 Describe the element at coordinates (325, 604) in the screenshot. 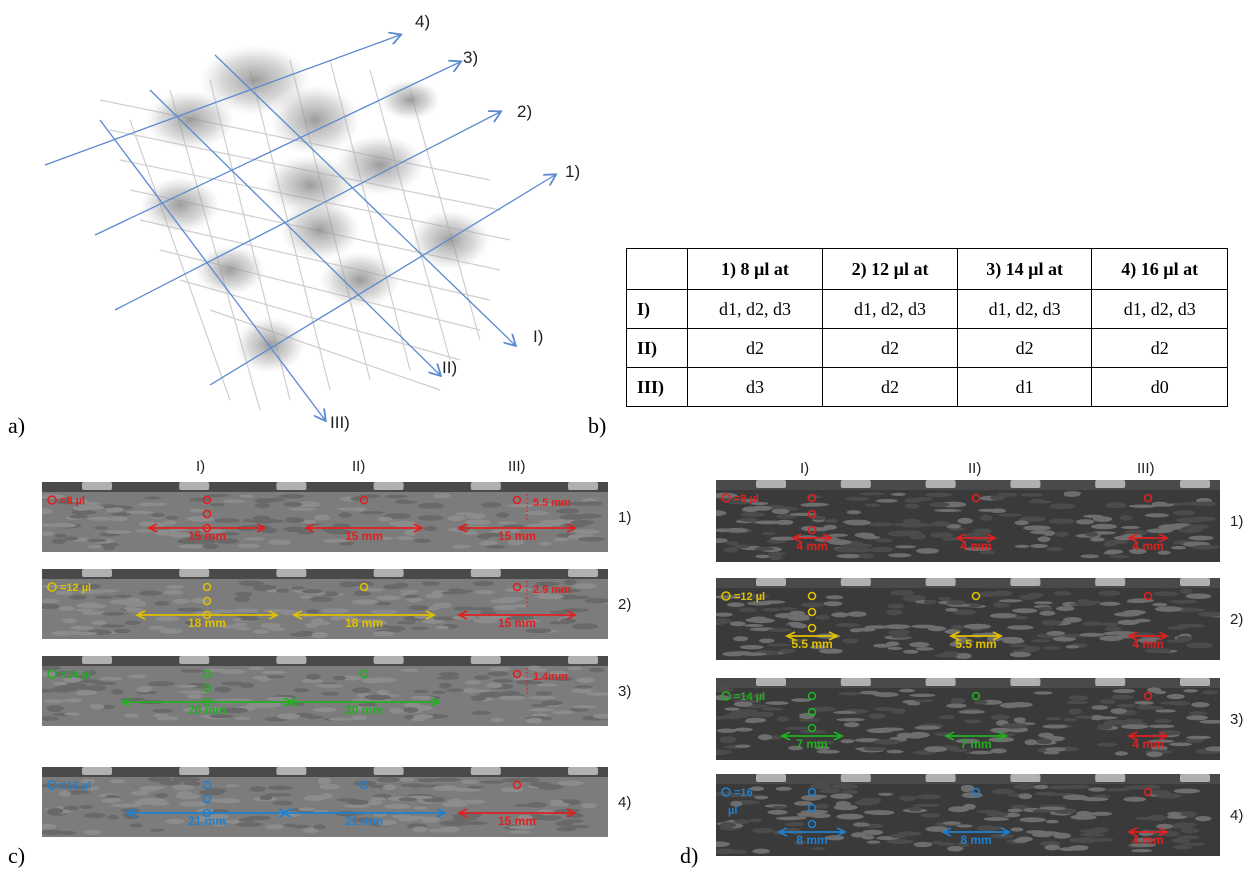

I see `panel-c-scan-image: =12 µl 18 mm 18 mm 15 mm 2.9 mm` at that location.